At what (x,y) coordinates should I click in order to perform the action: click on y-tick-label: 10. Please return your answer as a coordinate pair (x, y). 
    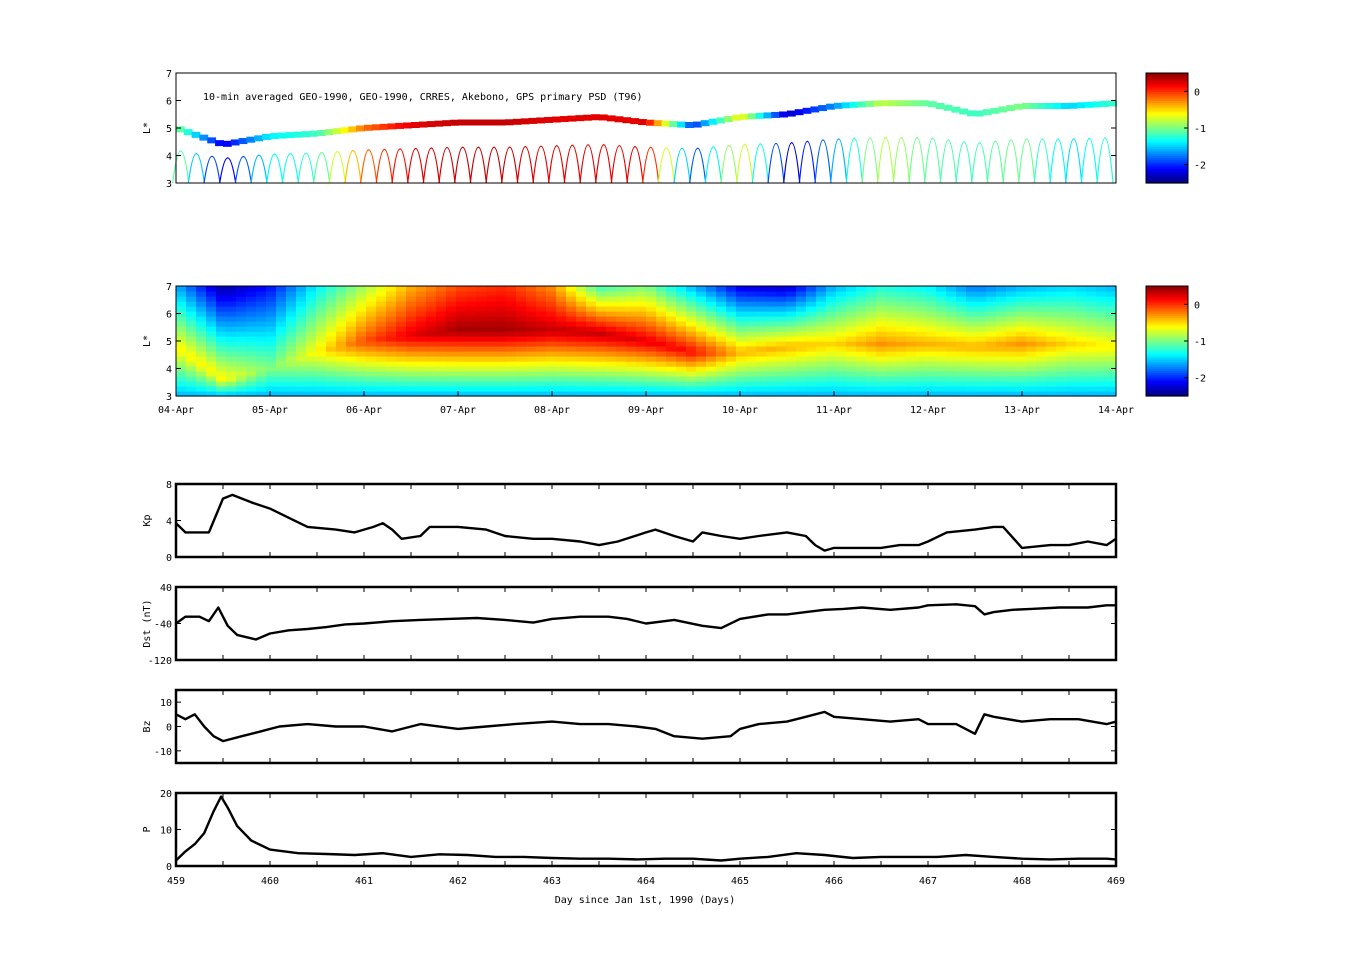
    Looking at the image, I should click on (166, 703).